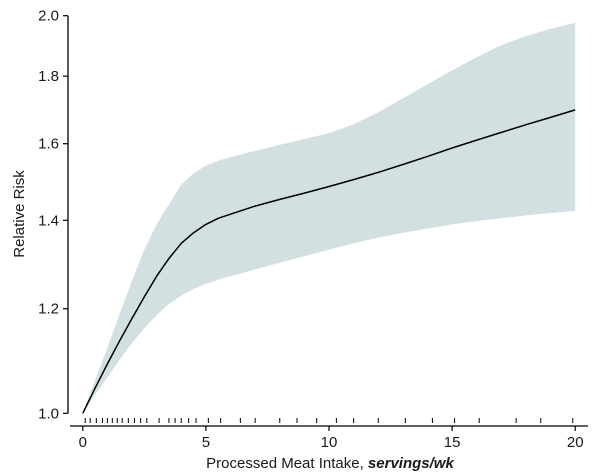  Describe the element at coordinates (411, 463) in the screenshot. I see `x-axis-title-unit: servings/wk` at that location.